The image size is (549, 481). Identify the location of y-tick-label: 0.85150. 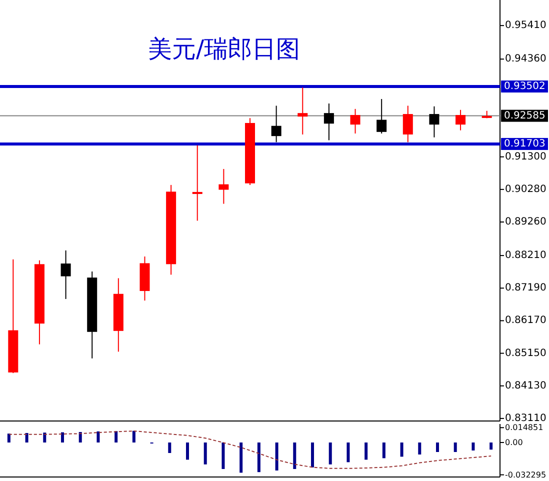
(525, 353).